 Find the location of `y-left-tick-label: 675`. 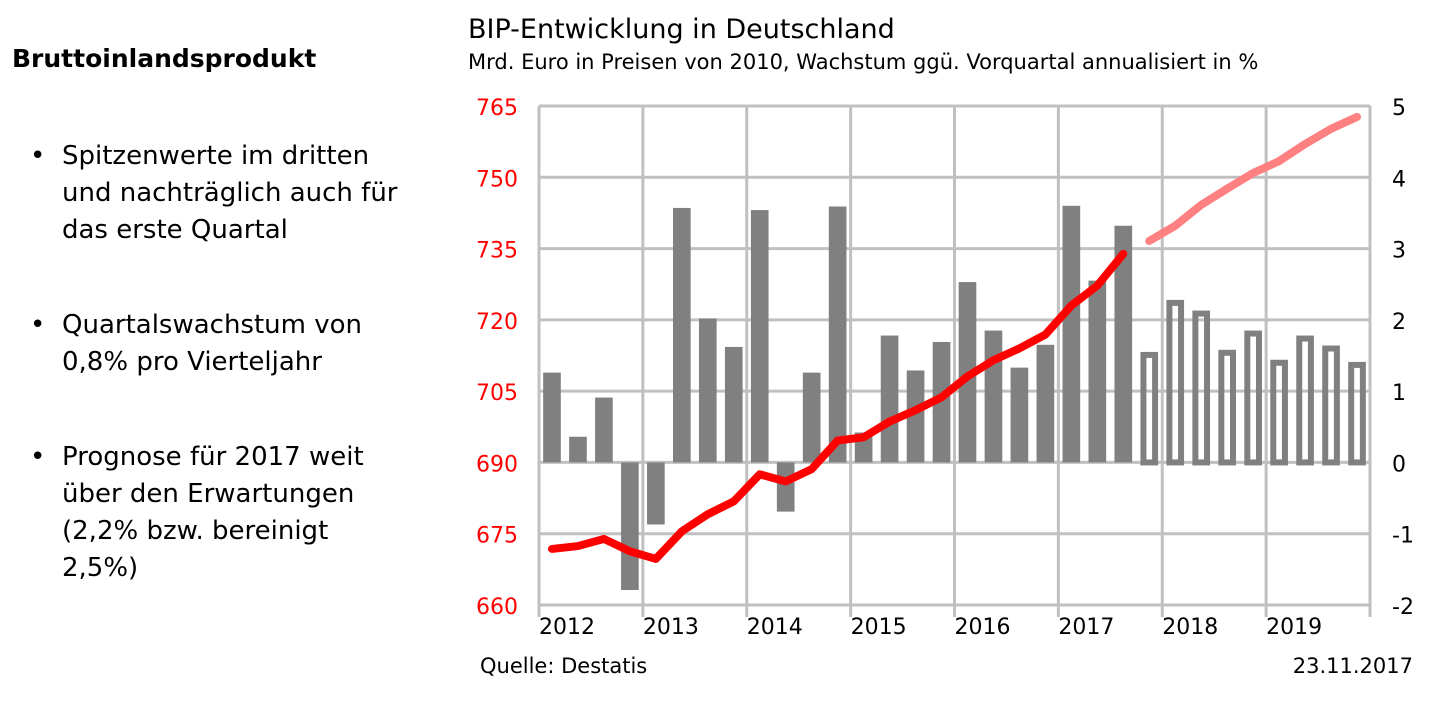

y-left-tick-label: 675 is located at coordinates (497, 536).